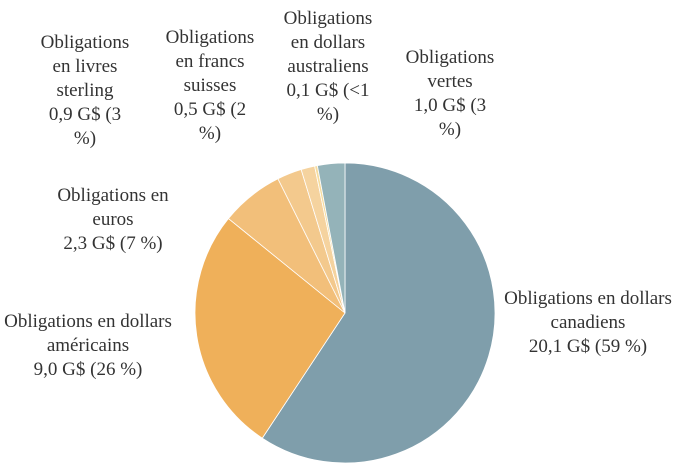 The image size is (679, 464). Describe the element at coordinates (450, 94) in the screenshot. I see `slice-label: Obligations vertes 1,0 G$ (3 %)` at that location.